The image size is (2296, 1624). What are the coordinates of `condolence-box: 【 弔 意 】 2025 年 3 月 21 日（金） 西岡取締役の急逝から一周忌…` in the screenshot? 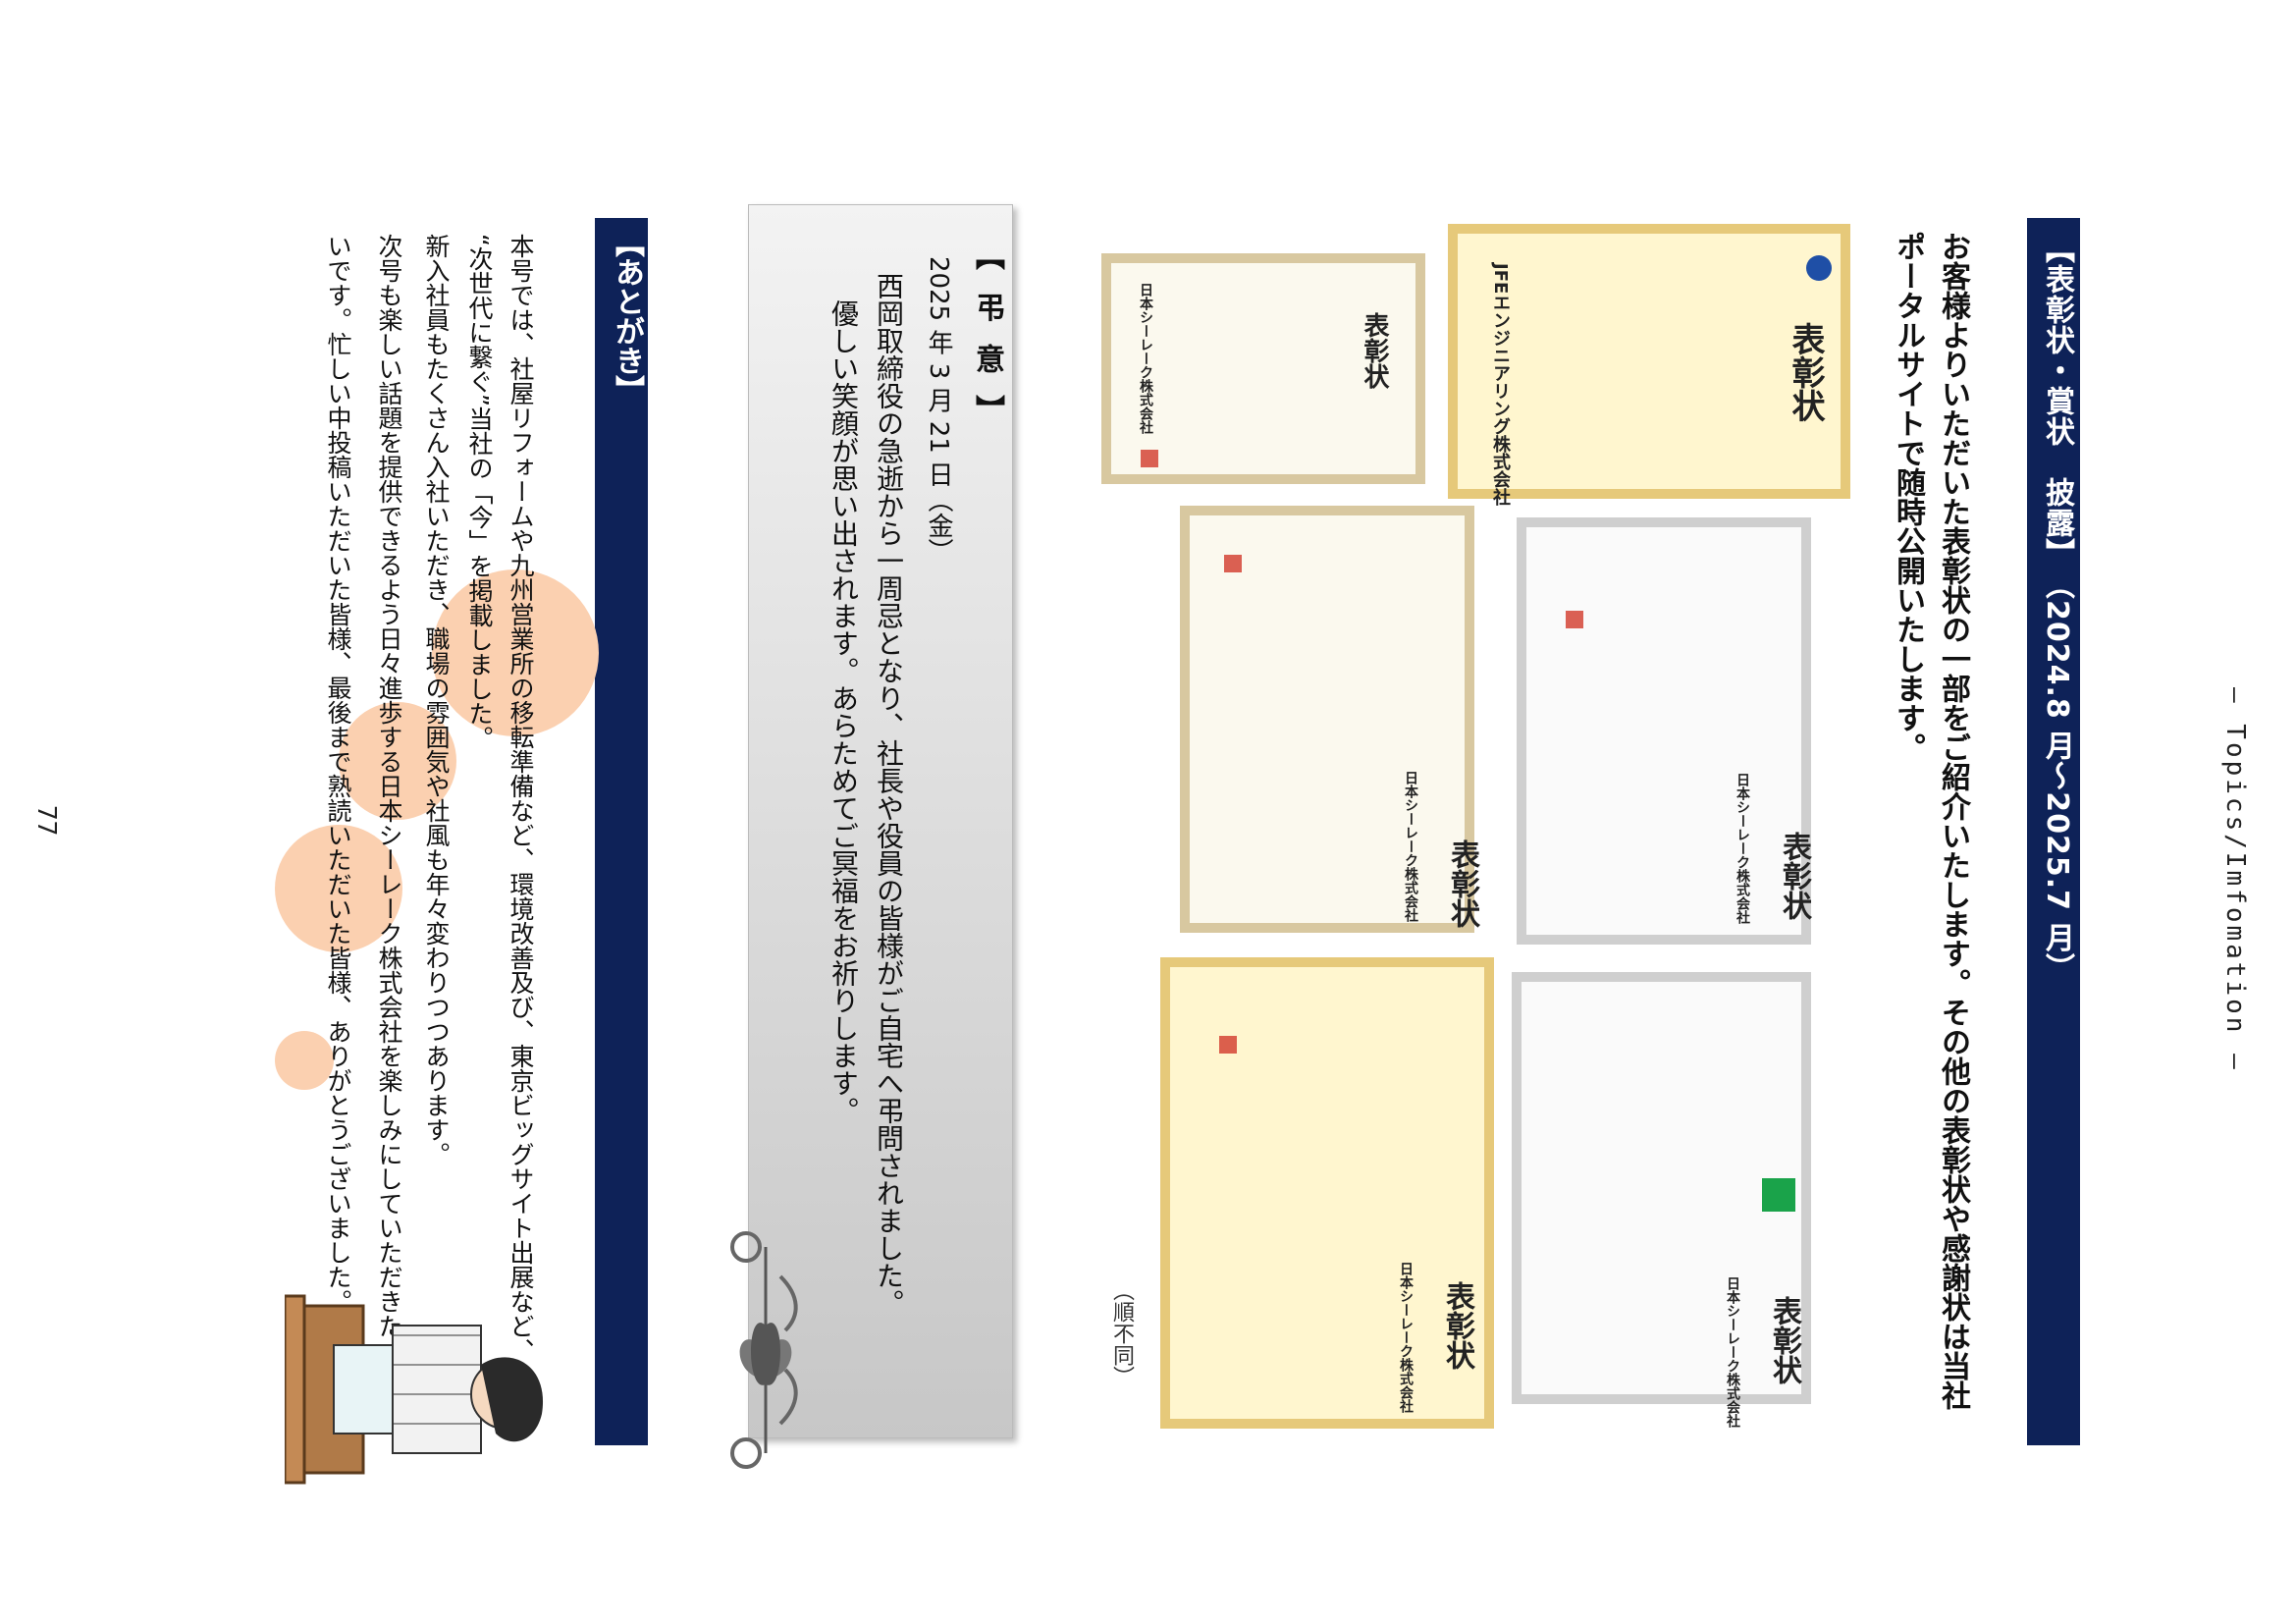 It's located at (880, 821).